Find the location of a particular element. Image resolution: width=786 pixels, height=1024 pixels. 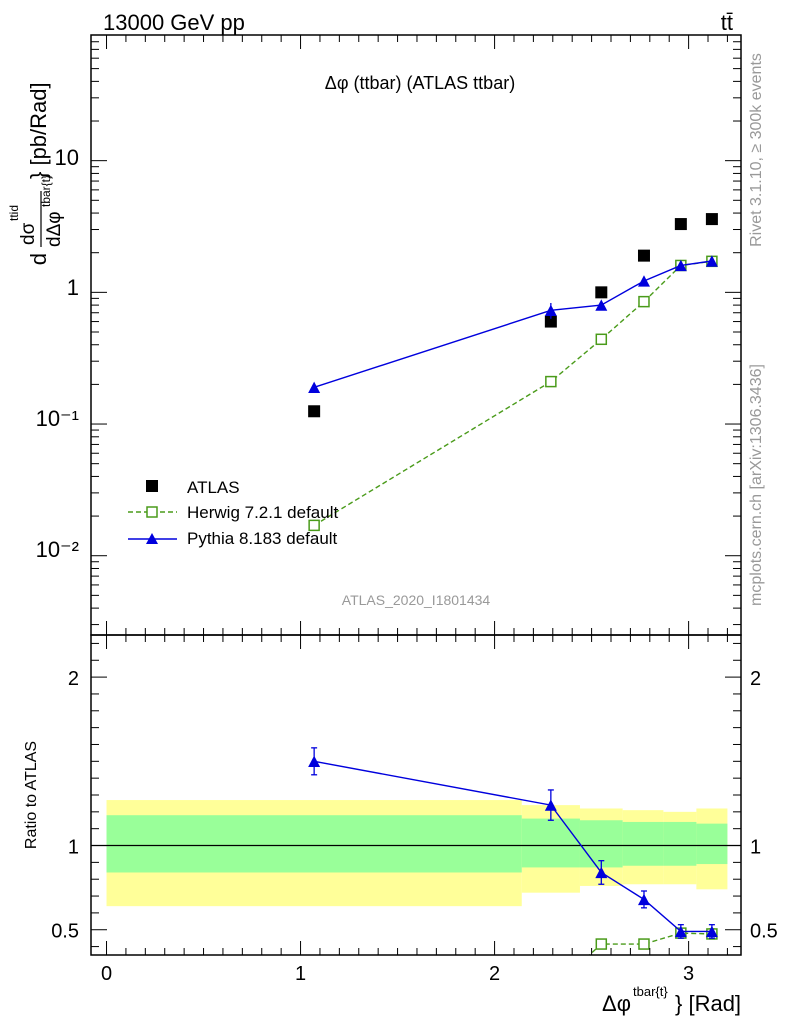

legend-marker-pythia is located at coordinates (152, 538).